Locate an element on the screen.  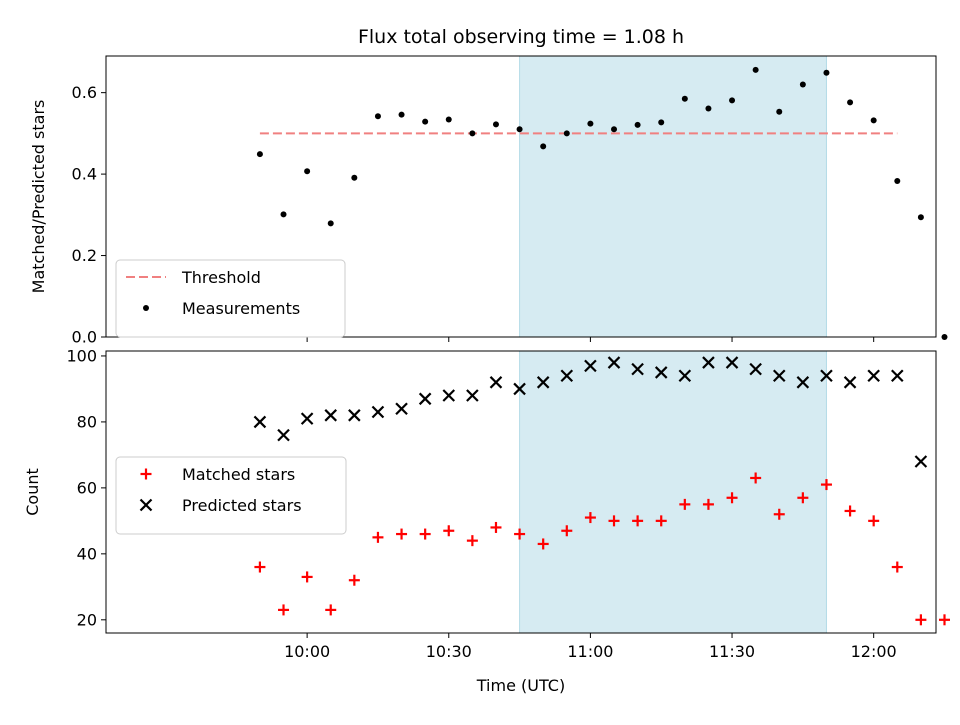
legend-marker is located at coordinates (146, 505).